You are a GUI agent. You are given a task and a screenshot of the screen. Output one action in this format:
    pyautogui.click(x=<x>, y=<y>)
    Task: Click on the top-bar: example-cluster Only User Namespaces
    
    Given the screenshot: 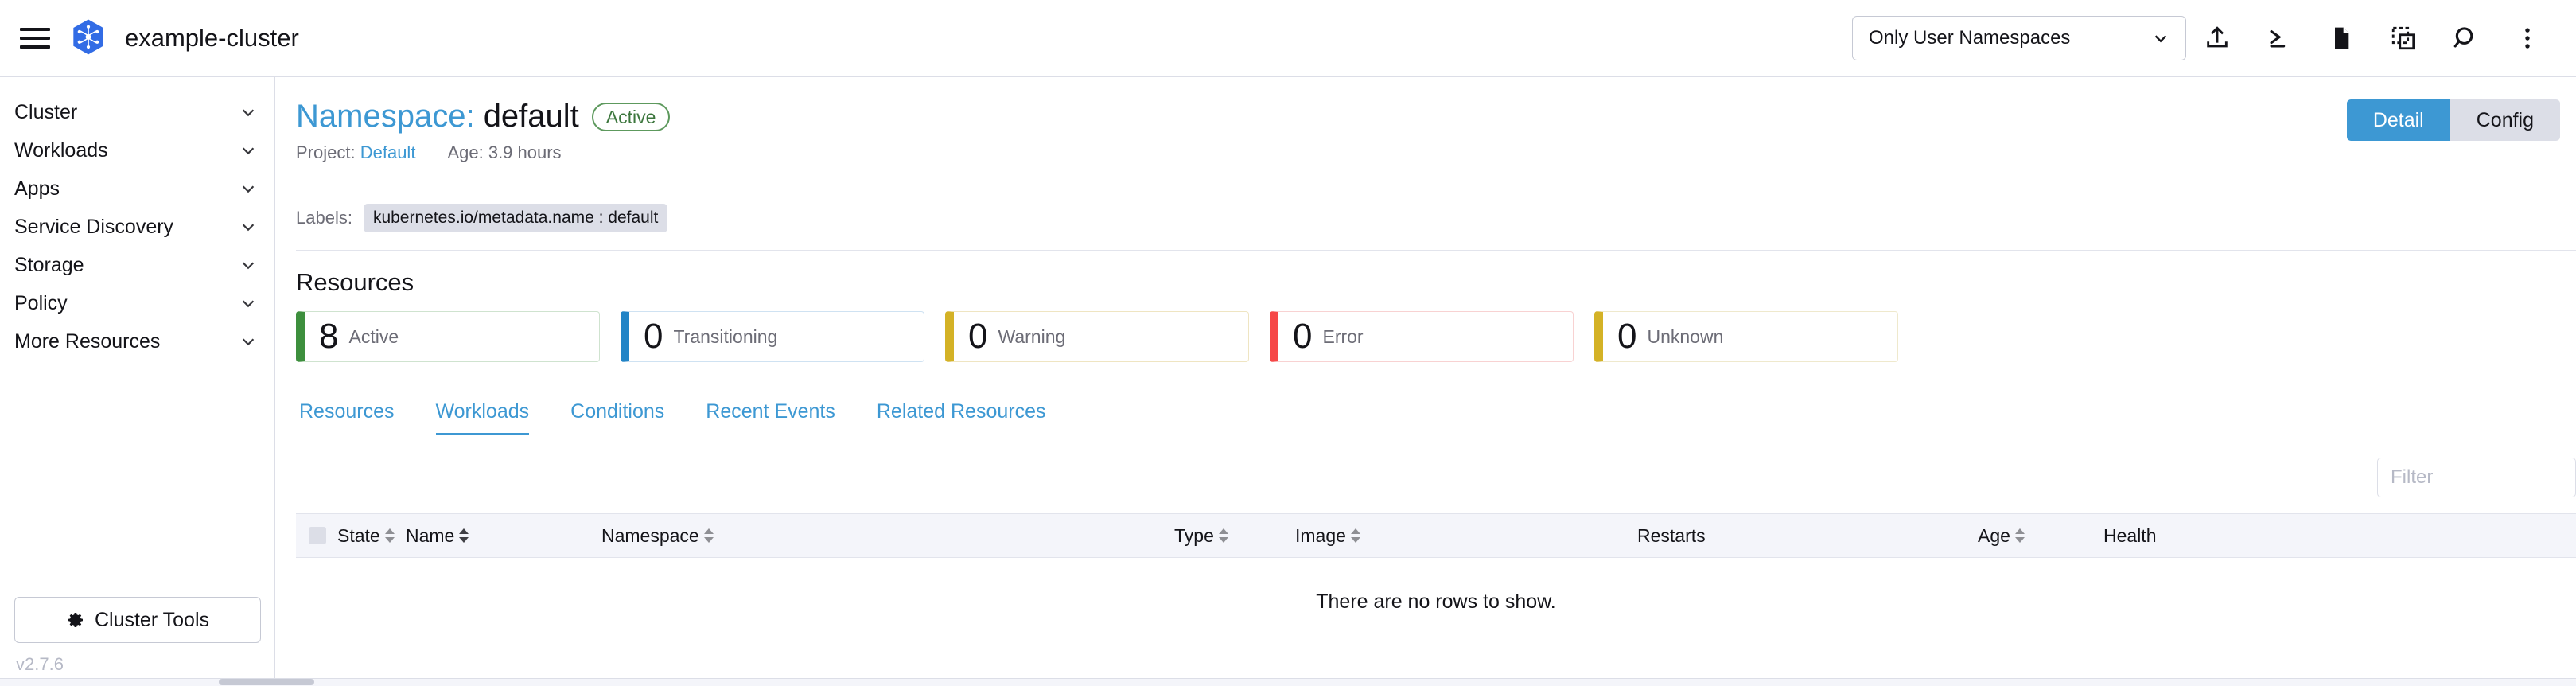 What is the action you would take?
    pyautogui.click(x=1288, y=38)
    